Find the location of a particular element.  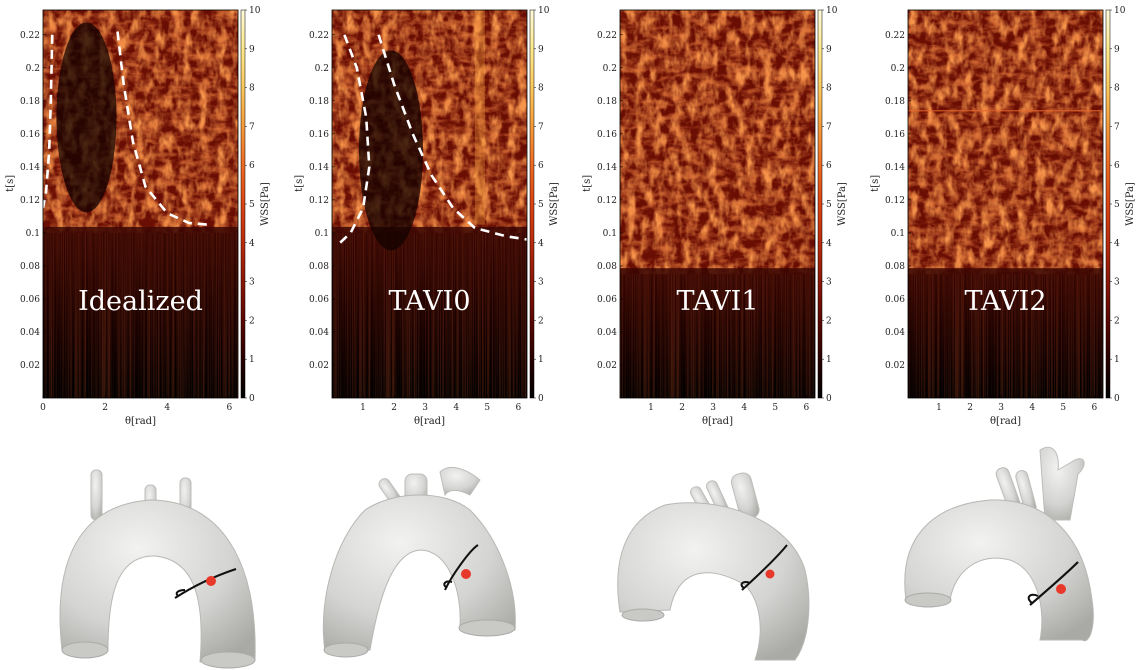

colorbar-tick-label: 1 is located at coordinates (541, 360).